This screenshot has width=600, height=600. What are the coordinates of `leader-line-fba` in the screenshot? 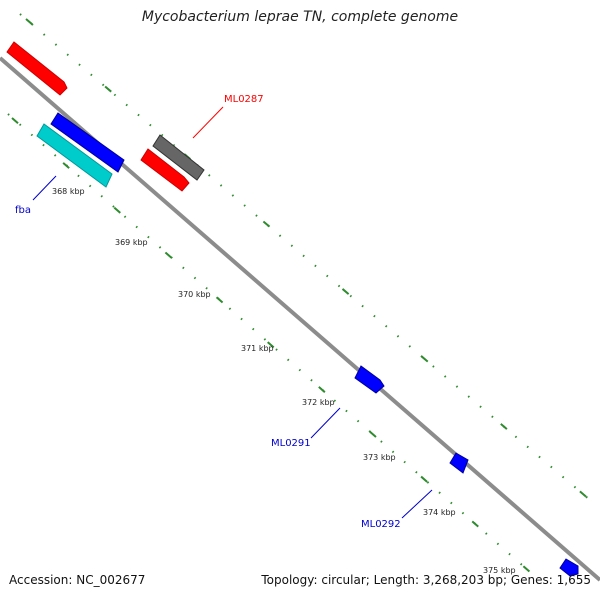 It's located at (44, 188).